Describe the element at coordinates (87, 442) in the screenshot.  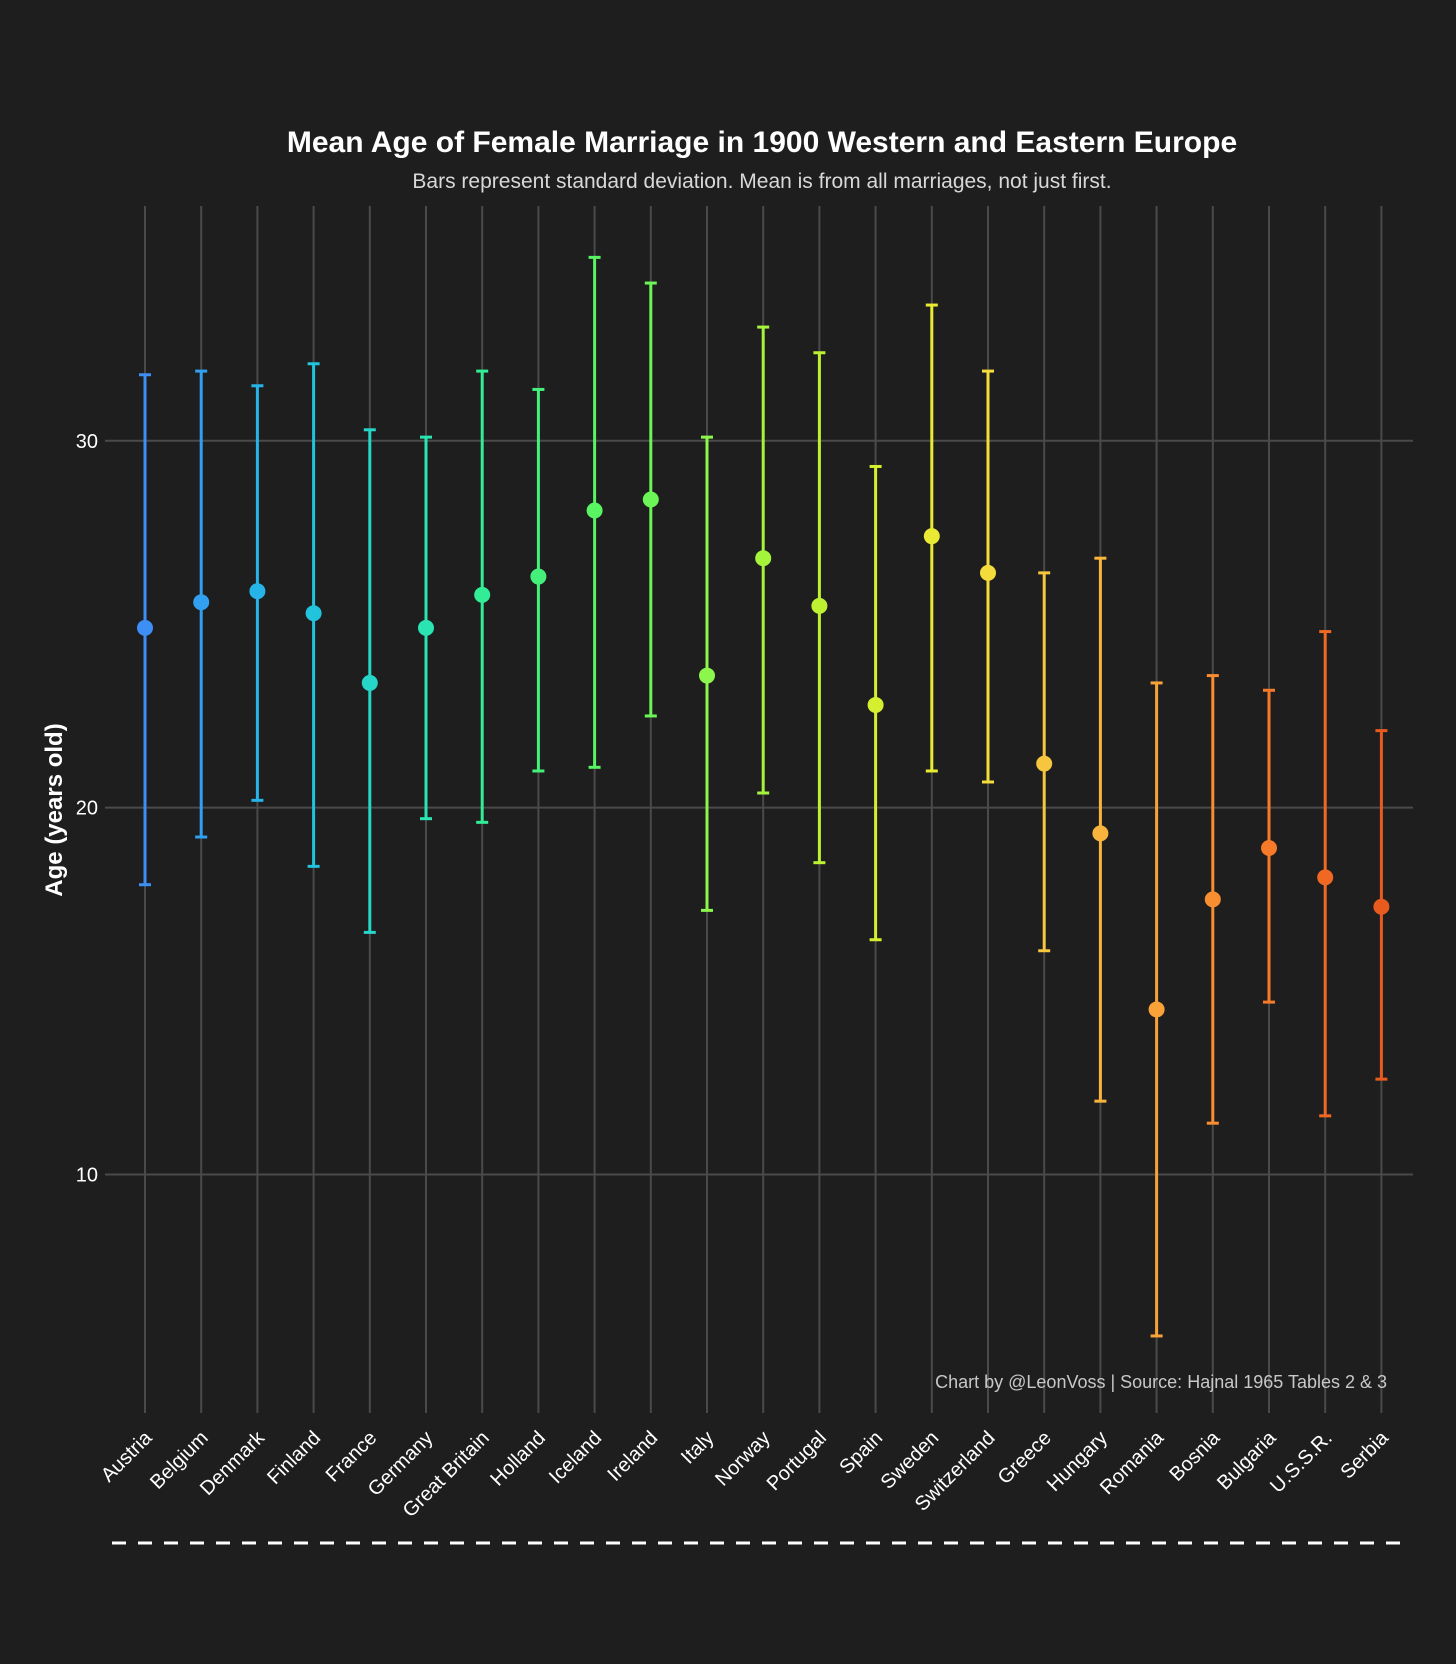
I see `y-tick-label: 30` at that location.